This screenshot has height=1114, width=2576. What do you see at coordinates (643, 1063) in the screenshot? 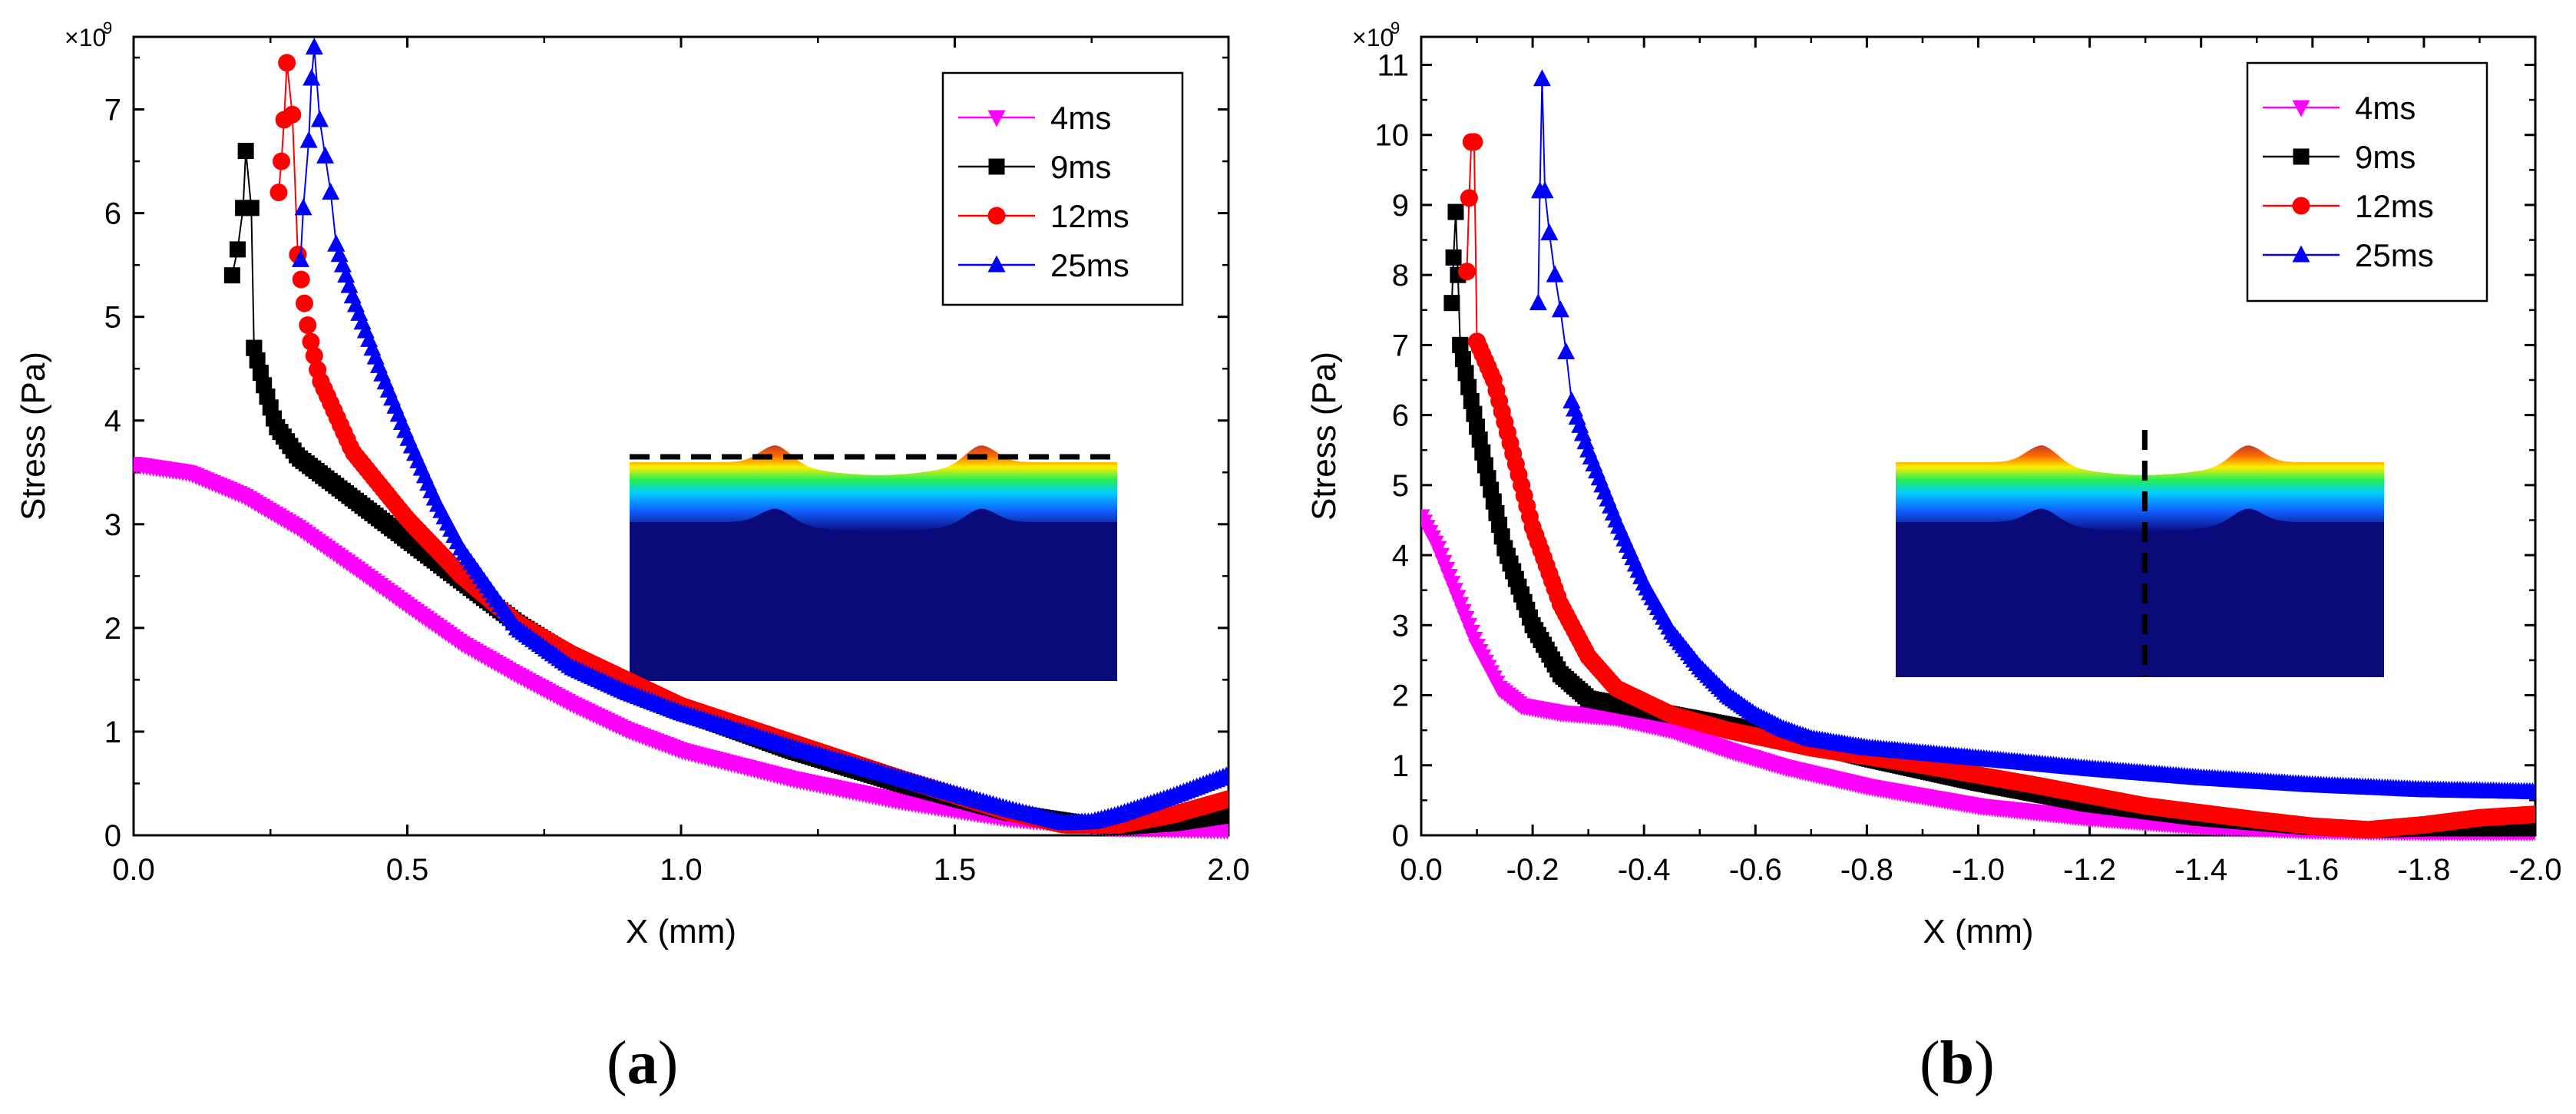
I see `panel-label-a: (a)` at bounding box center [643, 1063].